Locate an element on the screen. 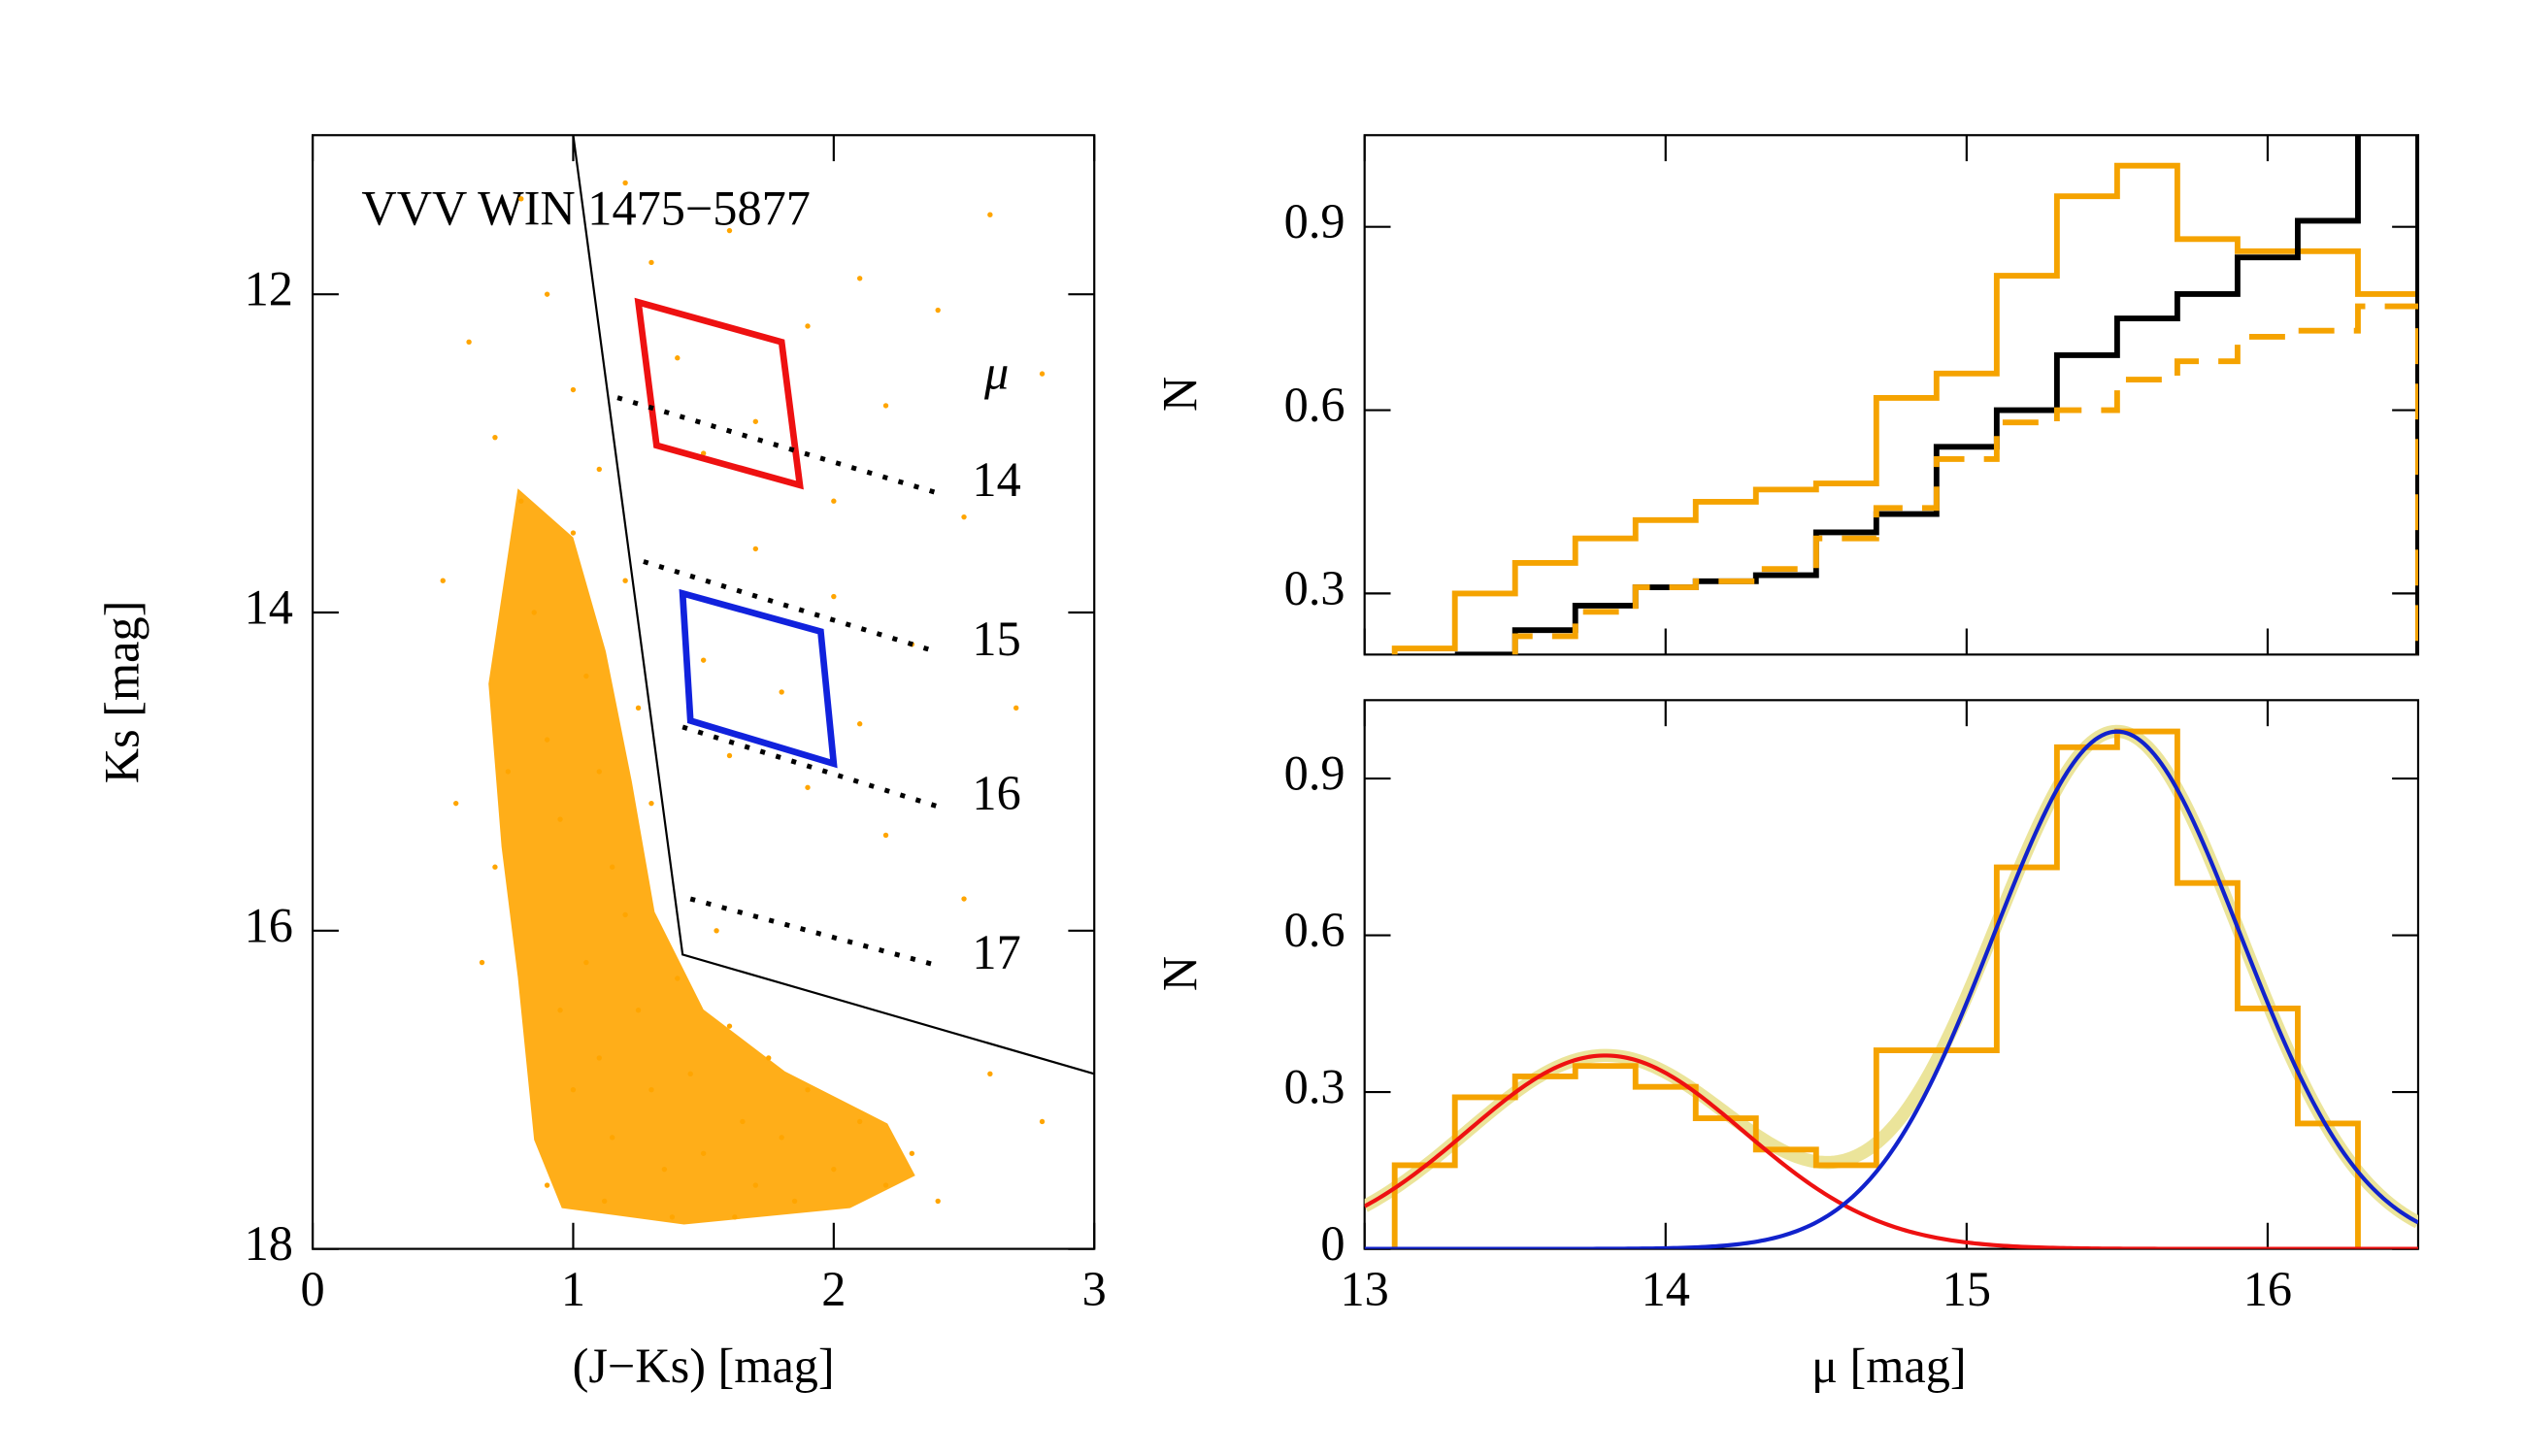 This screenshot has height=1456, width=2524. y-axis-label: Ks [mag] is located at coordinates (121, 692).